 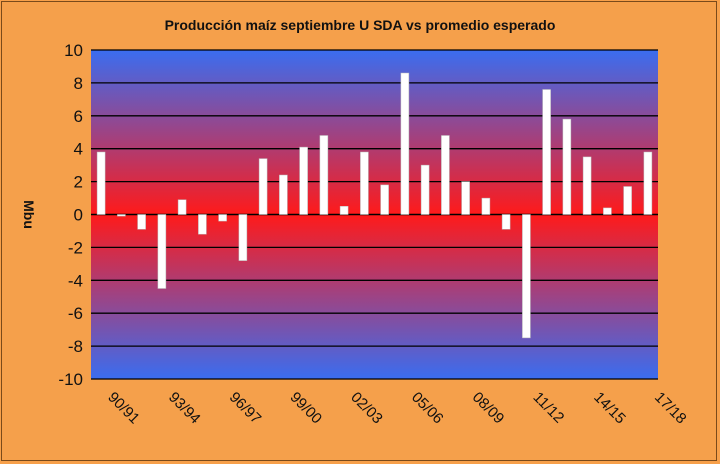 What do you see at coordinates (245, 408) in the screenshot?
I see `x-tick-label: 96/97` at bounding box center [245, 408].